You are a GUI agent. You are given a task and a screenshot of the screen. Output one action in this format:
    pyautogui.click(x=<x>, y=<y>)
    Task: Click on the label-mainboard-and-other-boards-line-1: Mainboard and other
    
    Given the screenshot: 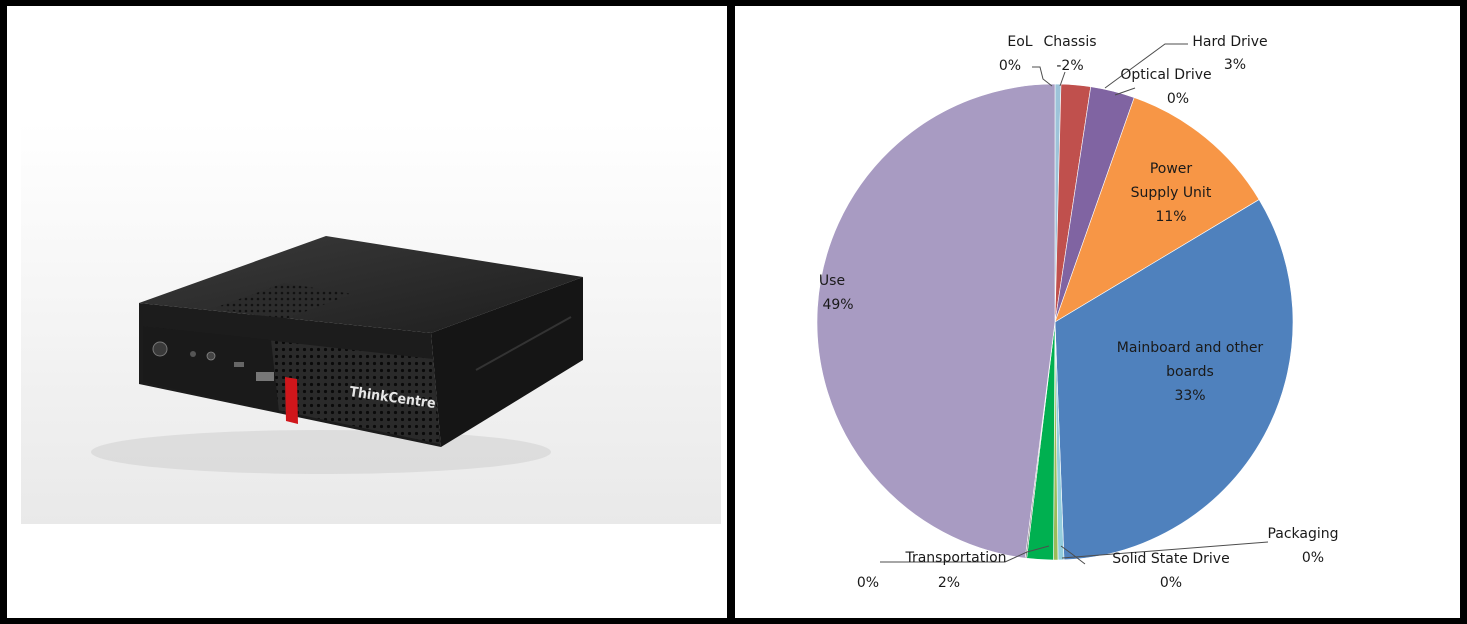 What is the action you would take?
    pyautogui.click(x=1190, y=348)
    